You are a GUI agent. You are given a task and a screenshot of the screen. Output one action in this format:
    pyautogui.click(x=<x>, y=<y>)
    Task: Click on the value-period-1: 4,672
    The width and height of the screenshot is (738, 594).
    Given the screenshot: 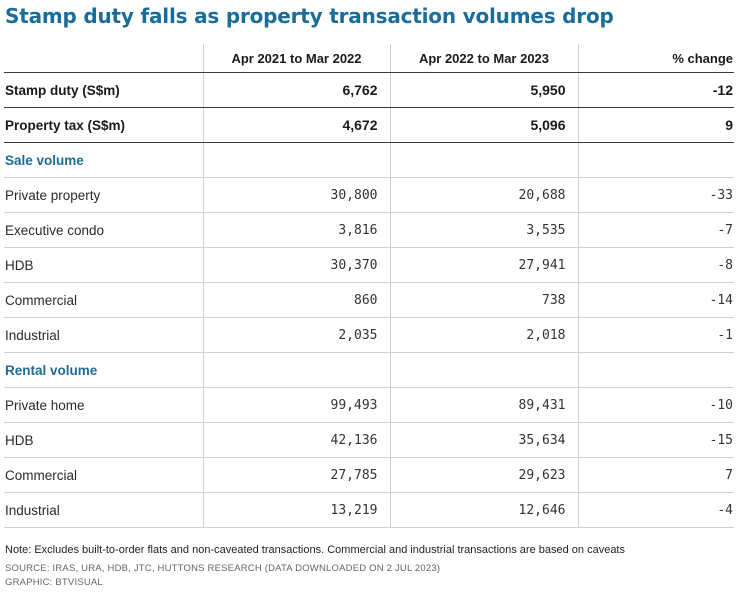 What is the action you would take?
    pyautogui.click(x=296, y=125)
    